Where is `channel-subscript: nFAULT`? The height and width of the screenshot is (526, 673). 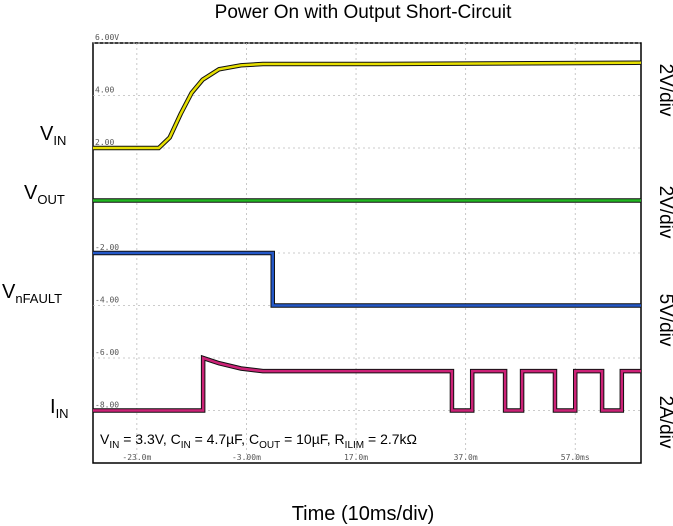
channel-subscript: nFAULT is located at coordinates (38, 298).